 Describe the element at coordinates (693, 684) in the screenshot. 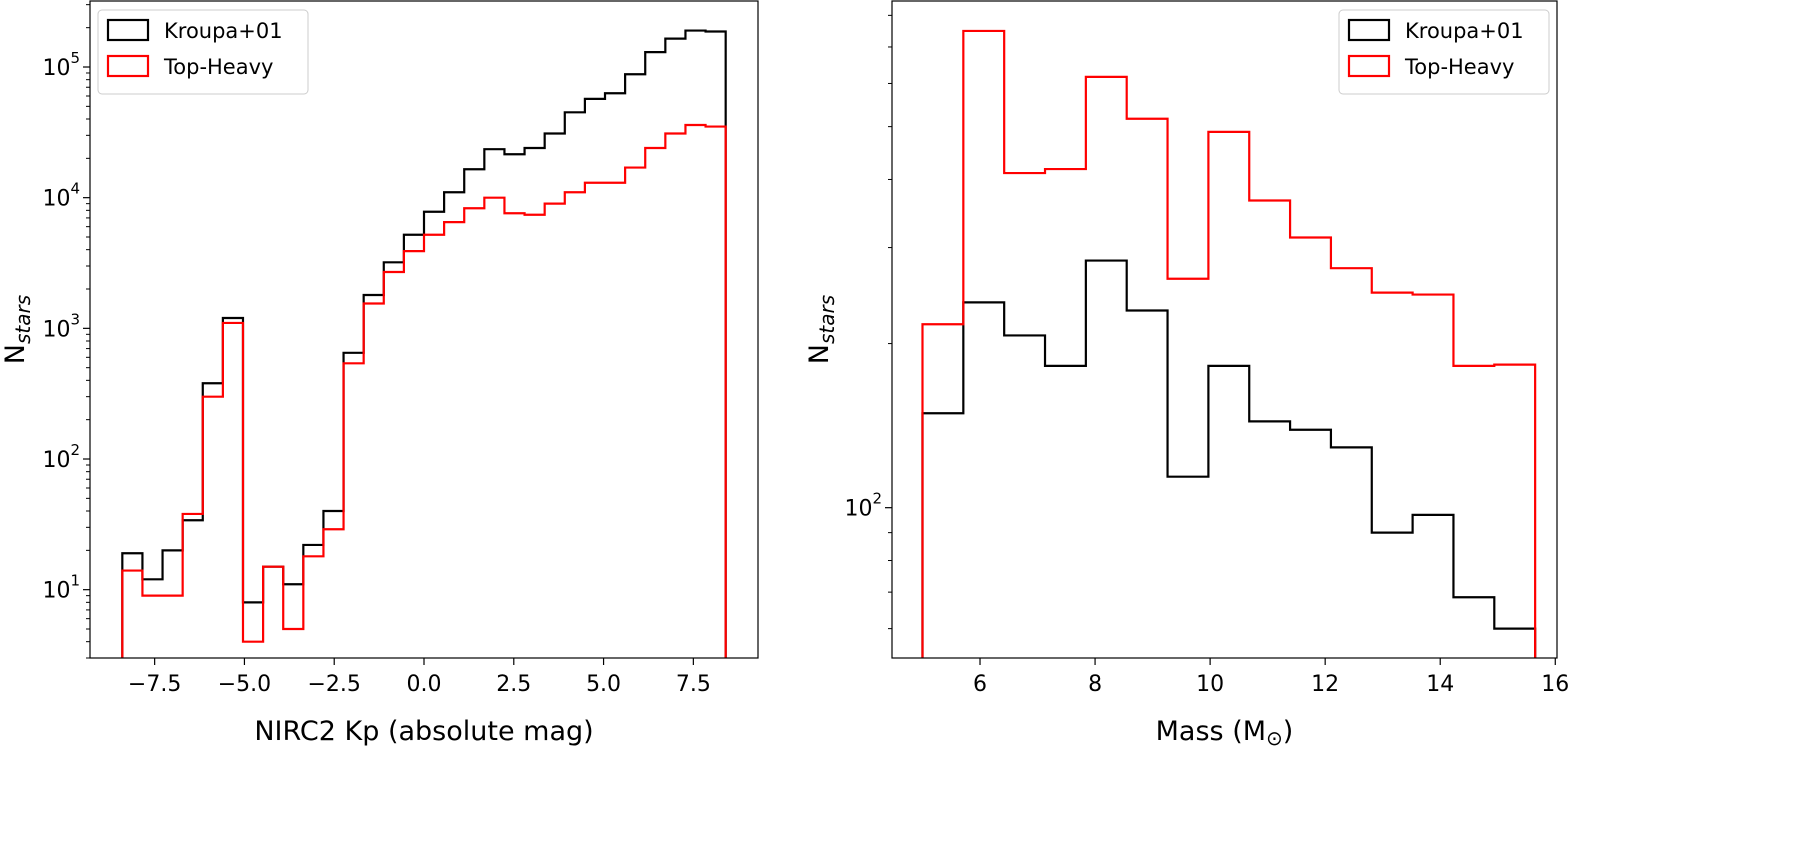

I see `x-tick-label: 7.5` at that location.